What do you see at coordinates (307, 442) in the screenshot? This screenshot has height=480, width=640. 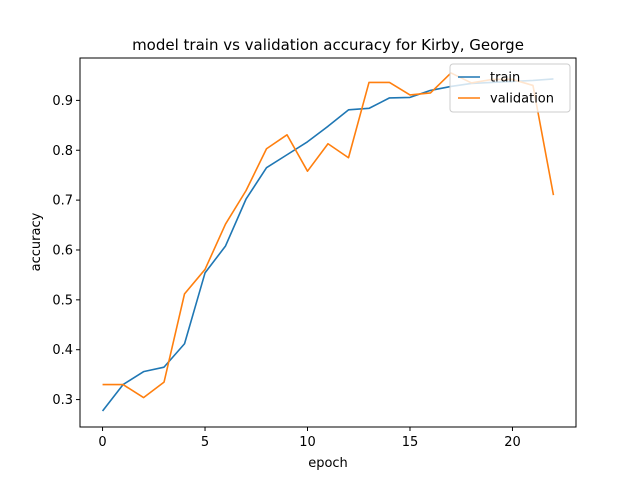 I see `x-tick-label: 10` at bounding box center [307, 442].